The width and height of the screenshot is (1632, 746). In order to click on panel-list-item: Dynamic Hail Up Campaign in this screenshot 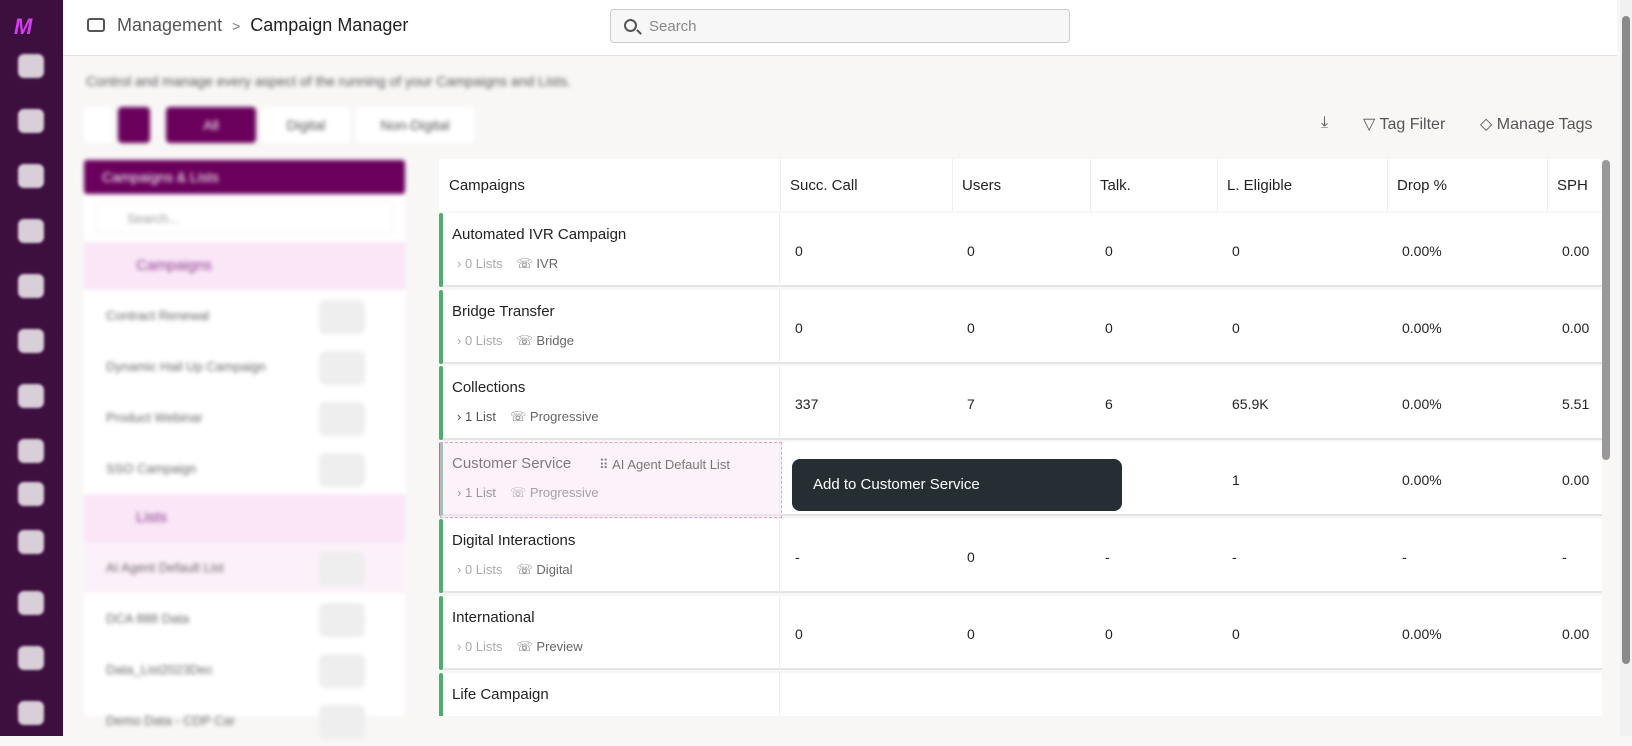, I will do `click(244, 366)`.